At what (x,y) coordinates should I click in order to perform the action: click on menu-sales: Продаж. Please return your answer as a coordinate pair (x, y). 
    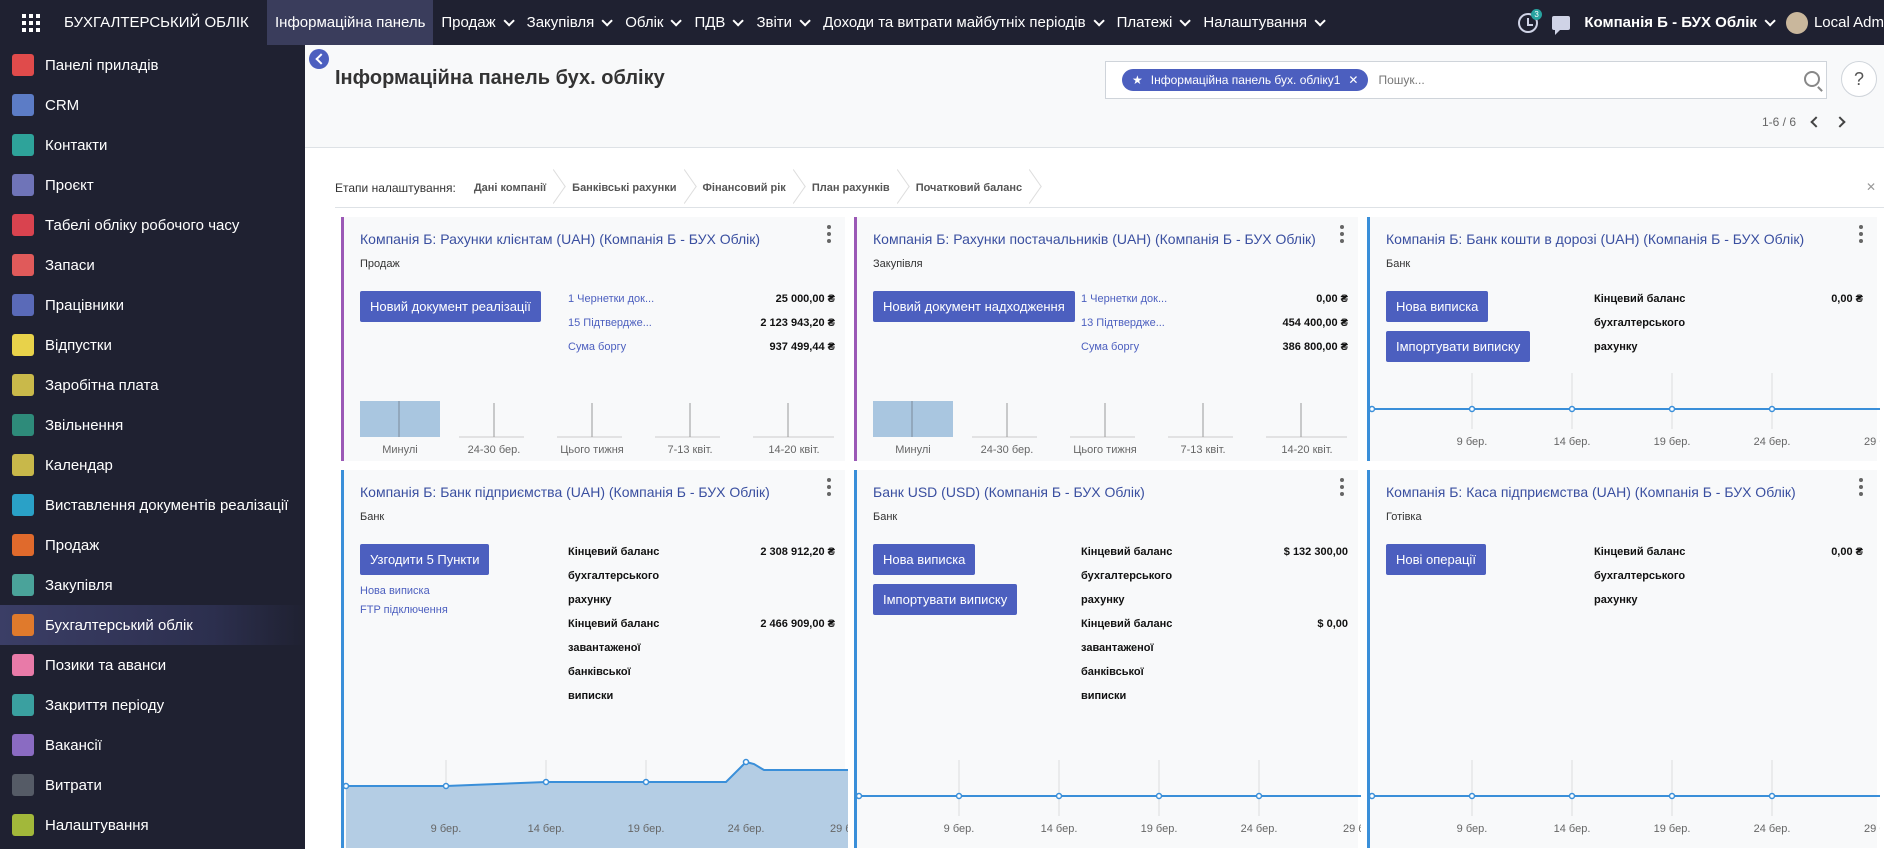
    Looking at the image, I should click on (475, 22).